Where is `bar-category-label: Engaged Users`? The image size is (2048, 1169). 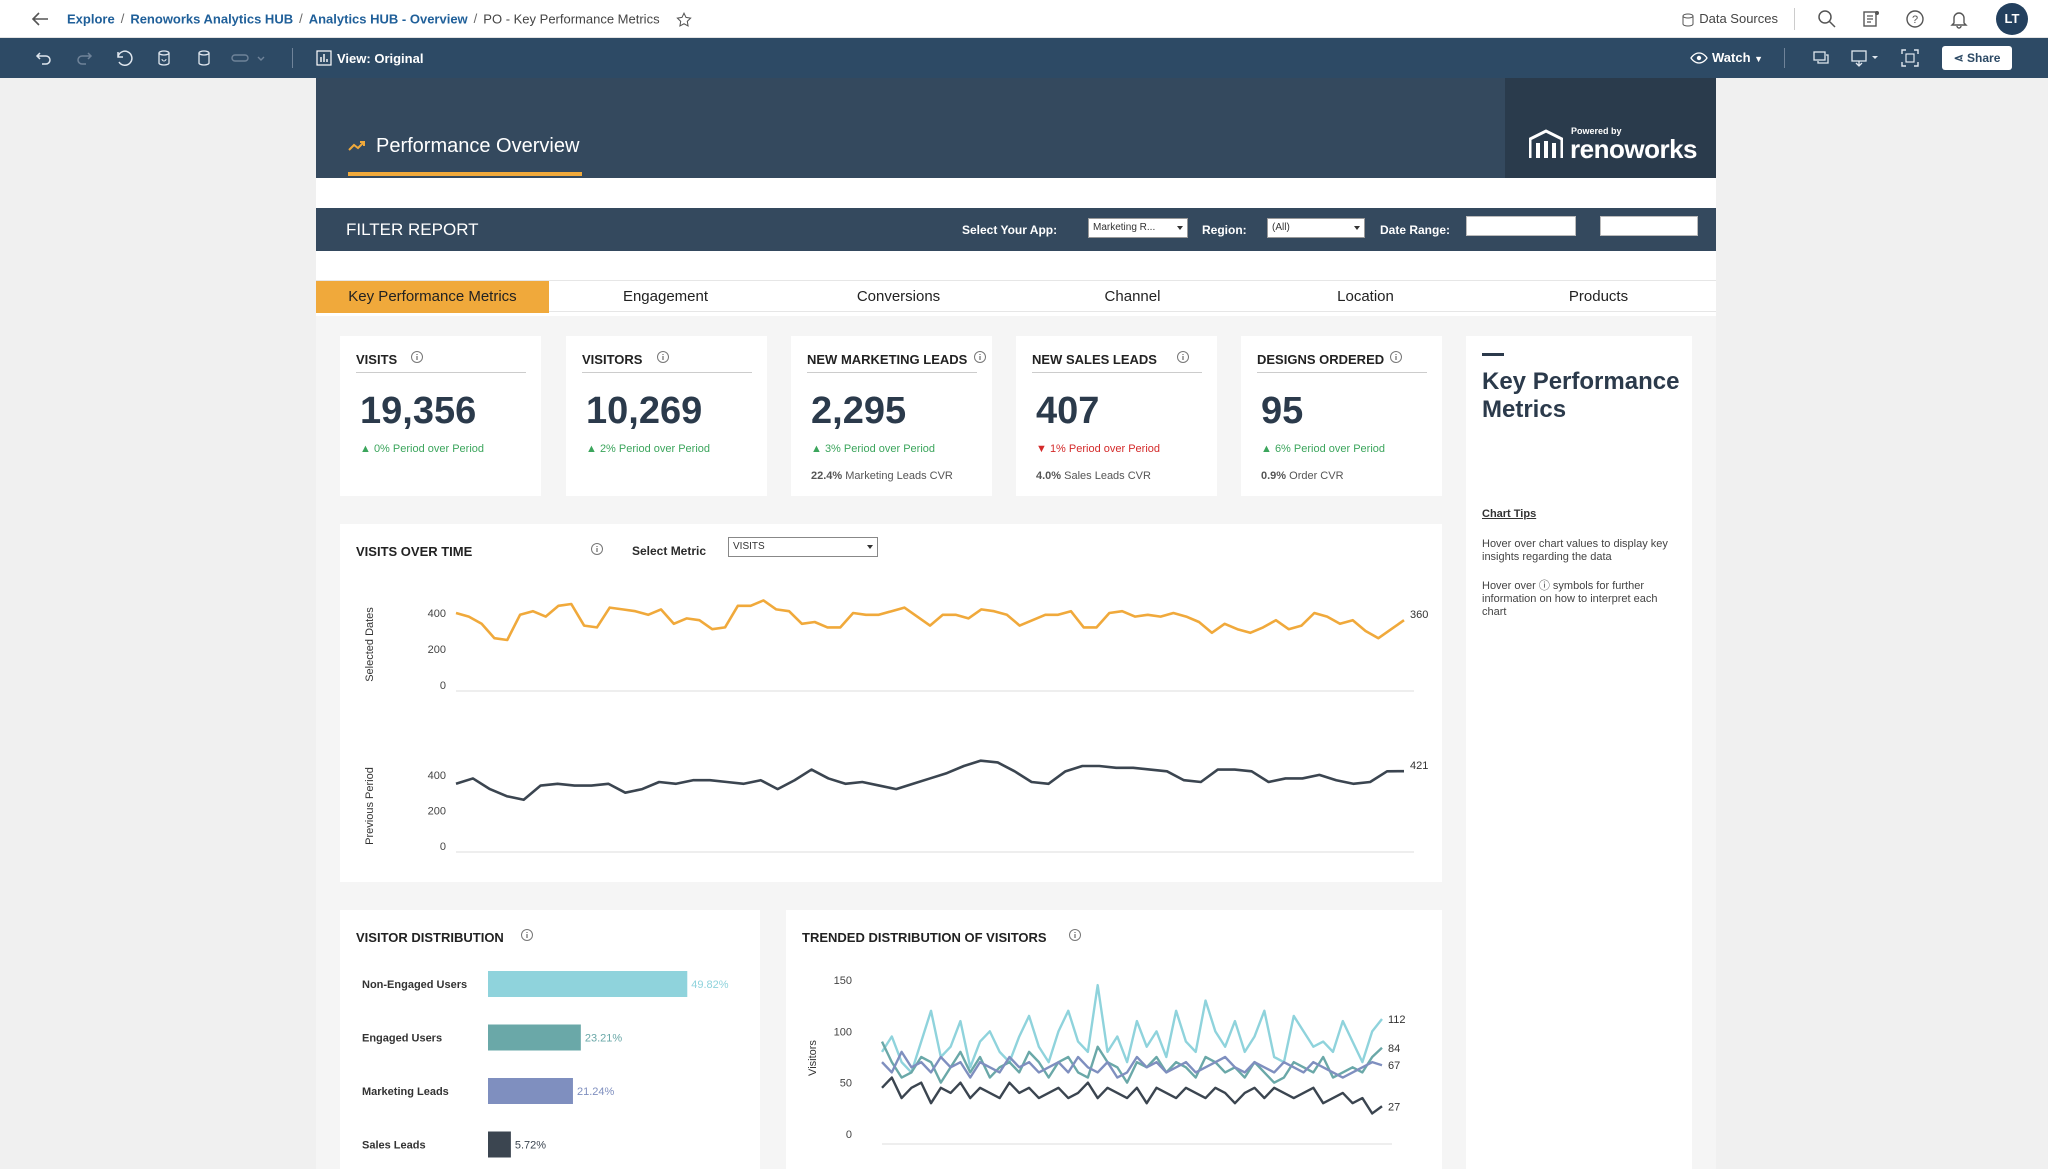
bar-category-label: Engaged Users is located at coordinates (402, 1039).